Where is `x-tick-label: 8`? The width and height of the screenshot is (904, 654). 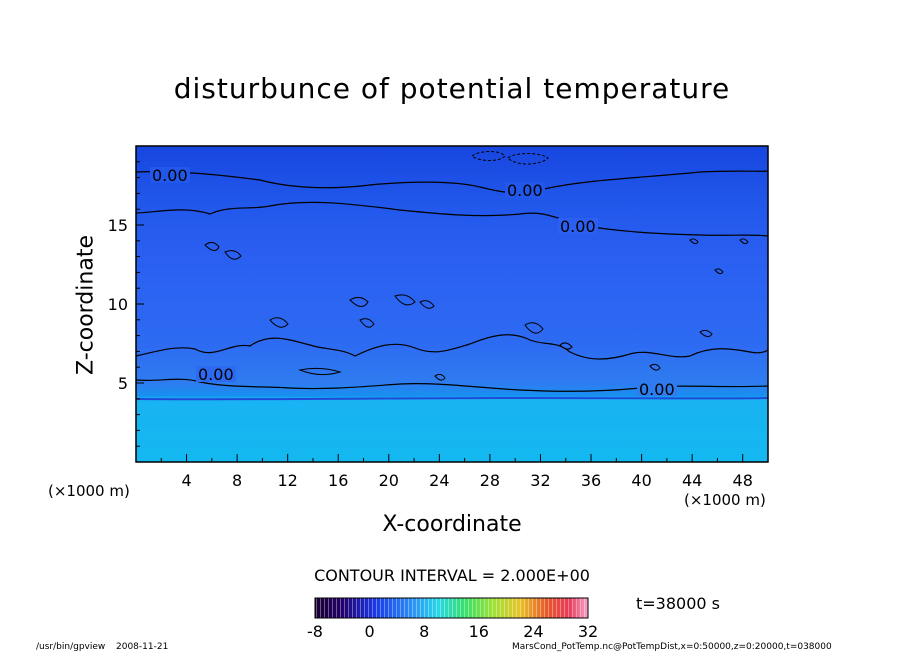 x-tick-label: 8 is located at coordinates (237, 480).